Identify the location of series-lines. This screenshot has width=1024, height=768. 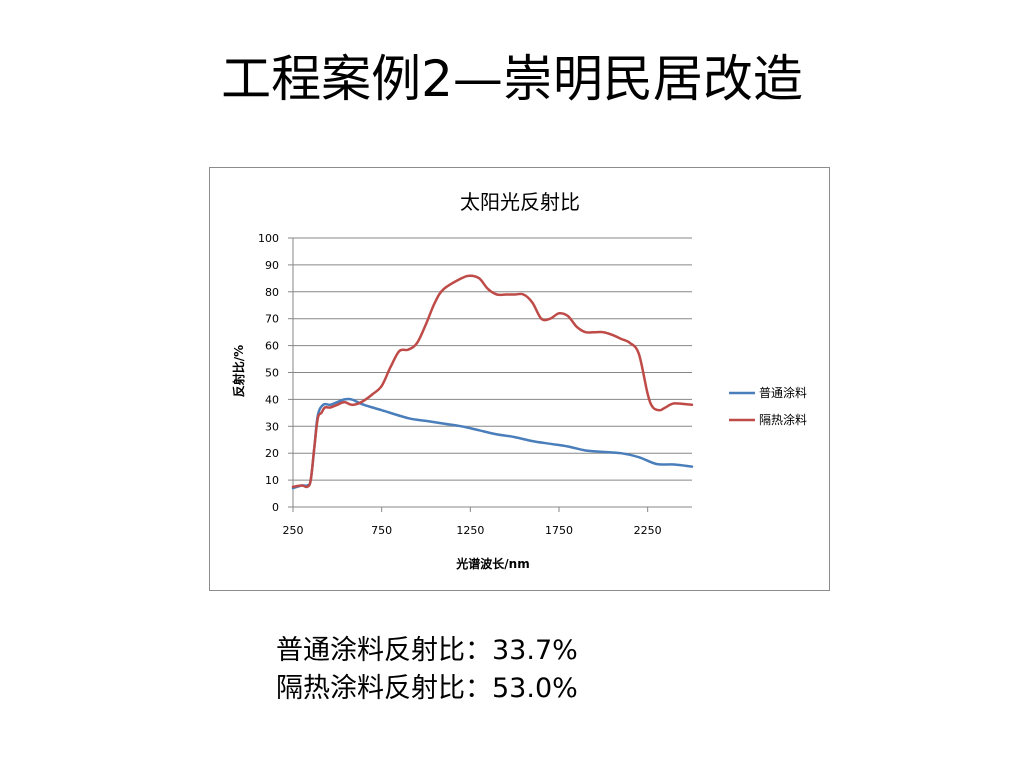
(492, 382).